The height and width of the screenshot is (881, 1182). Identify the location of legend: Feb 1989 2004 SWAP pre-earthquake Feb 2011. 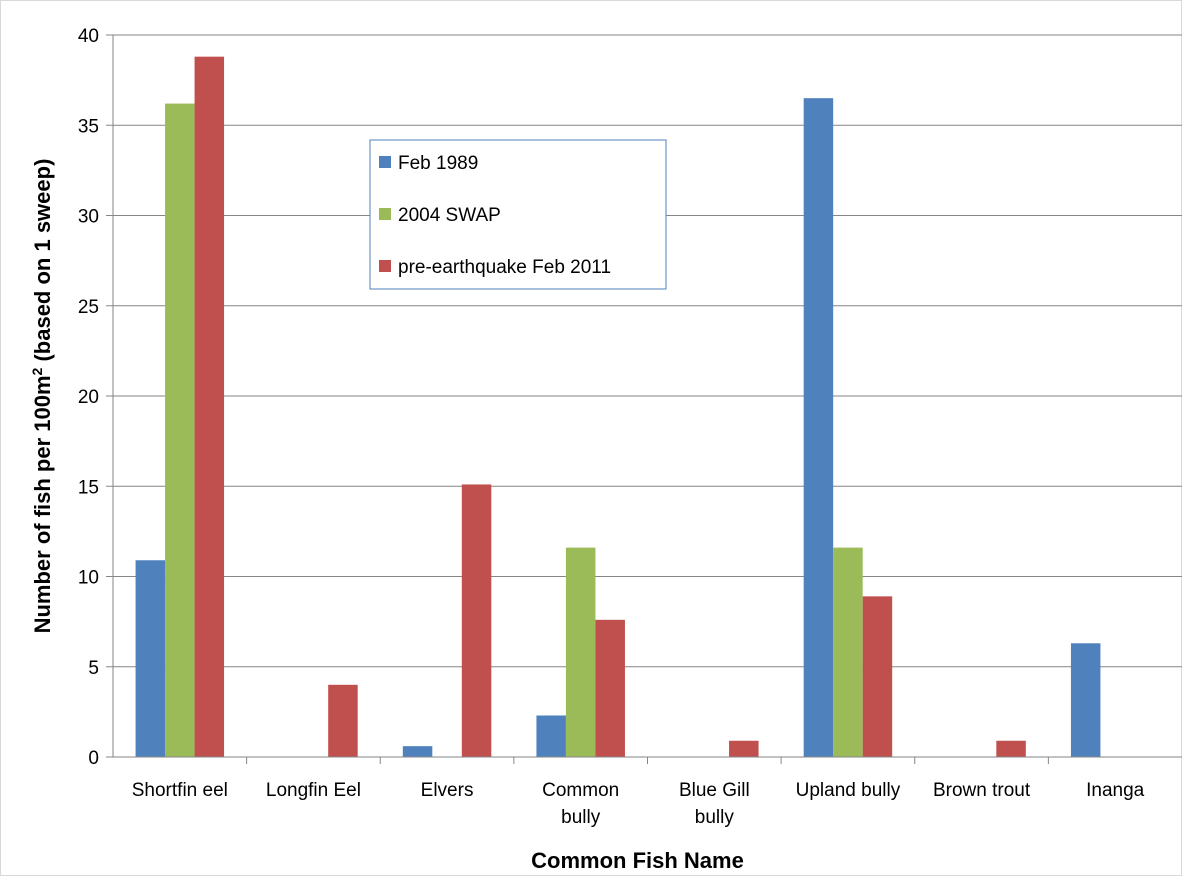
(518, 214).